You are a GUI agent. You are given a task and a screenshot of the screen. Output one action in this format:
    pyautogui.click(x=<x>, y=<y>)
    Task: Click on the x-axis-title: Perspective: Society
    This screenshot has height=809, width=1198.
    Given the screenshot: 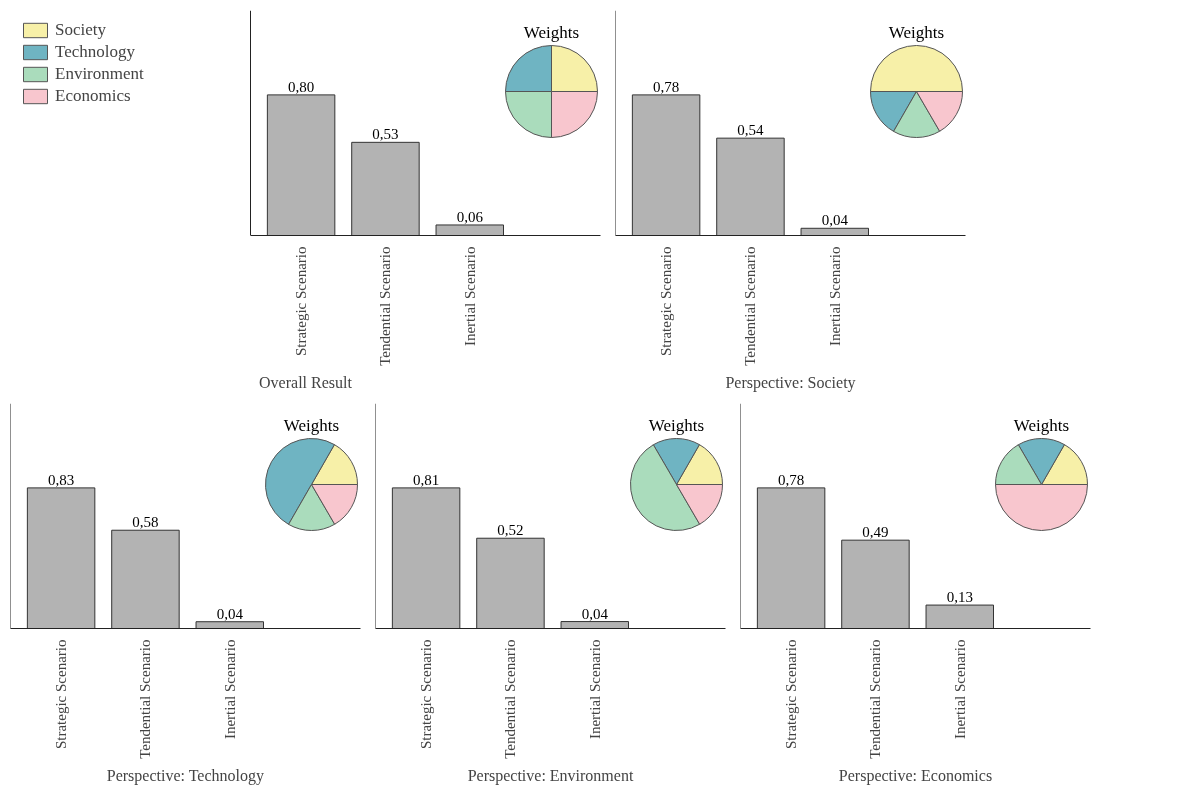 What is the action you would take?
    pyautogui.click(x=790, y=382)
    